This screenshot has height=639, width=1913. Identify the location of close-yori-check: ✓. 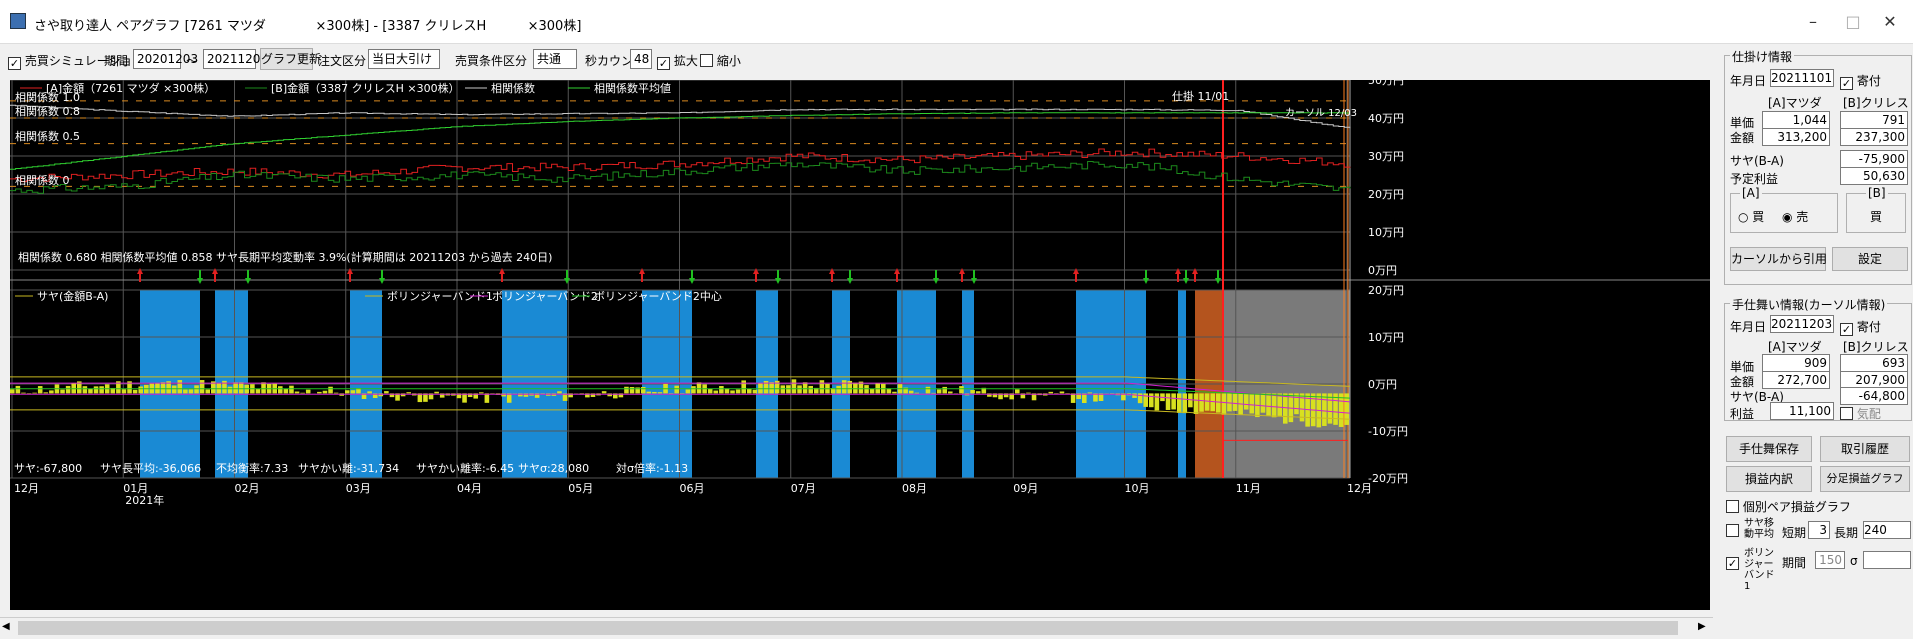
(1846, 329).